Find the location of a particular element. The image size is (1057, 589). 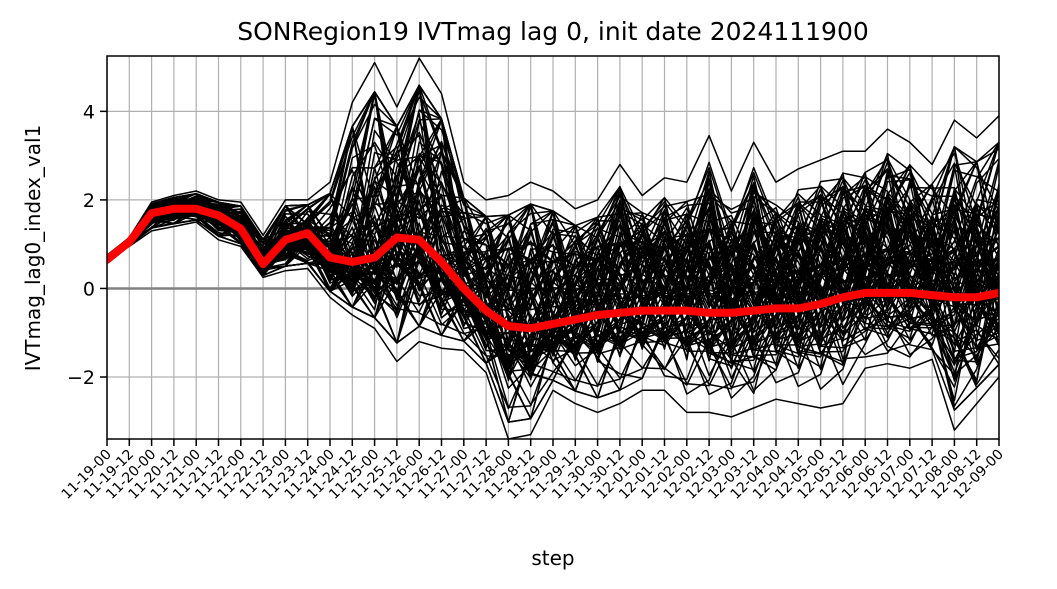

y-tick-label: −2 is located at coordinates (81, 378).